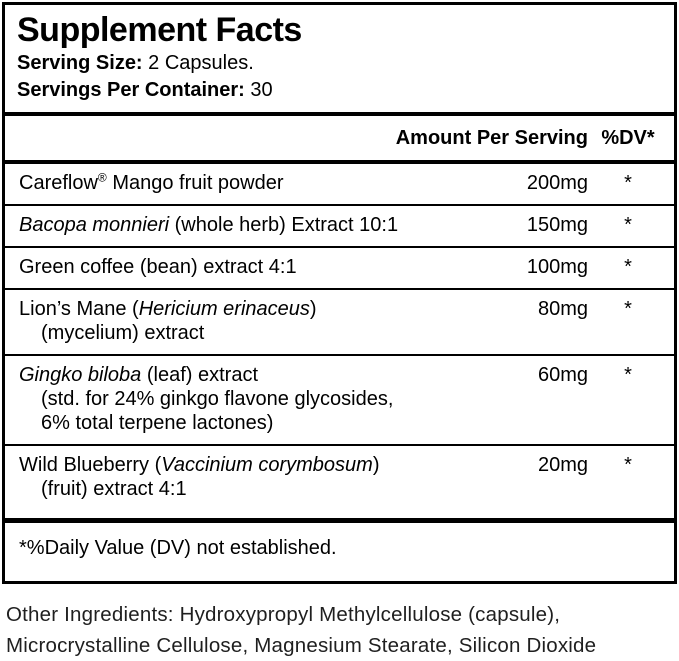  What do you see at coordinates (131, 90) in the screenshot?
I see `servings-per-container-label: Servings Per Container:` at bounding box center [131, 90].